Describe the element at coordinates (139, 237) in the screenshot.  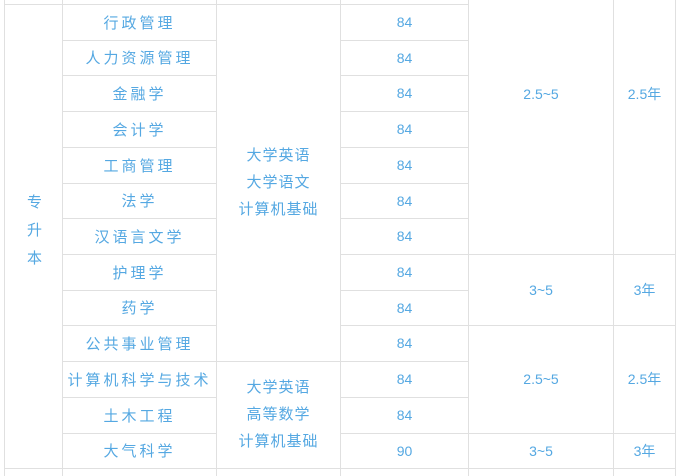
I see `major-cell: 汉语言文学` at that location.